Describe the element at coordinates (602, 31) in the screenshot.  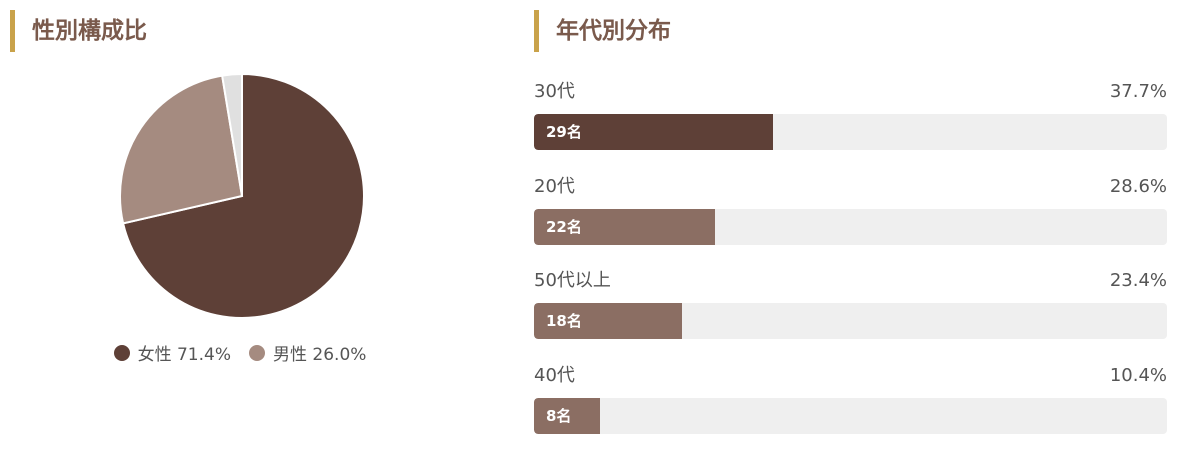
I see `age-section-title: 年代別分布` at that location.